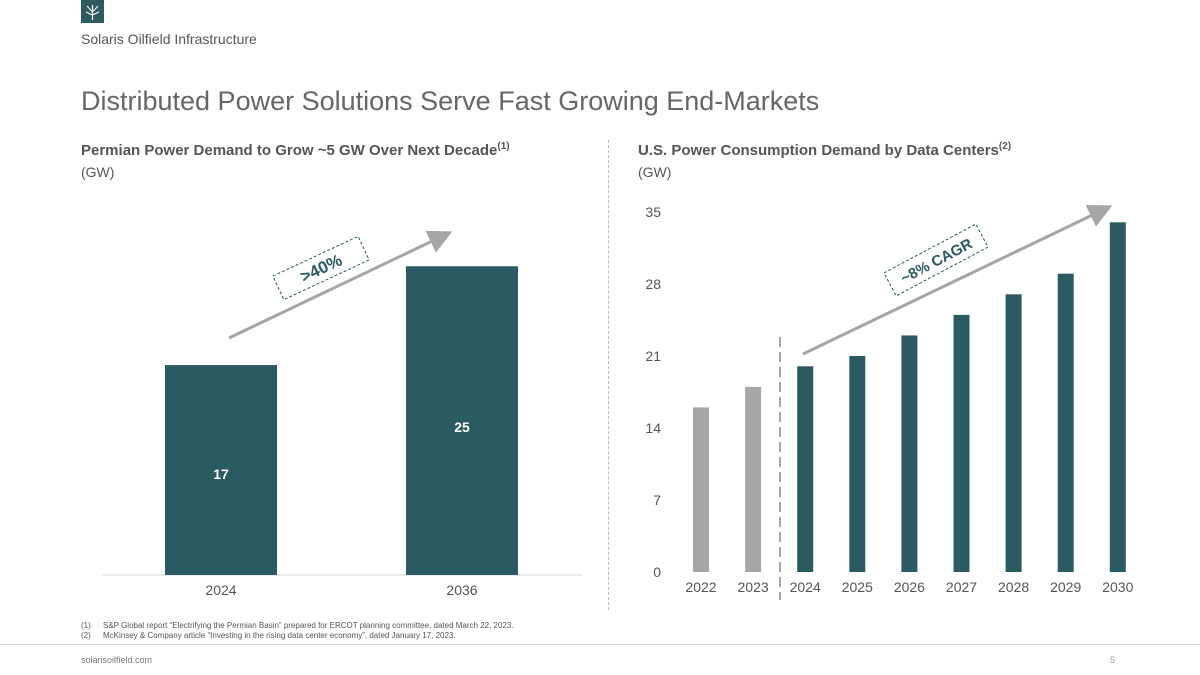 The image size is (1200, 675). What do you see at coordinates (1065, 422) in the screenshot?
I see `right-bar-2029` at bounding box center [1065, 422].